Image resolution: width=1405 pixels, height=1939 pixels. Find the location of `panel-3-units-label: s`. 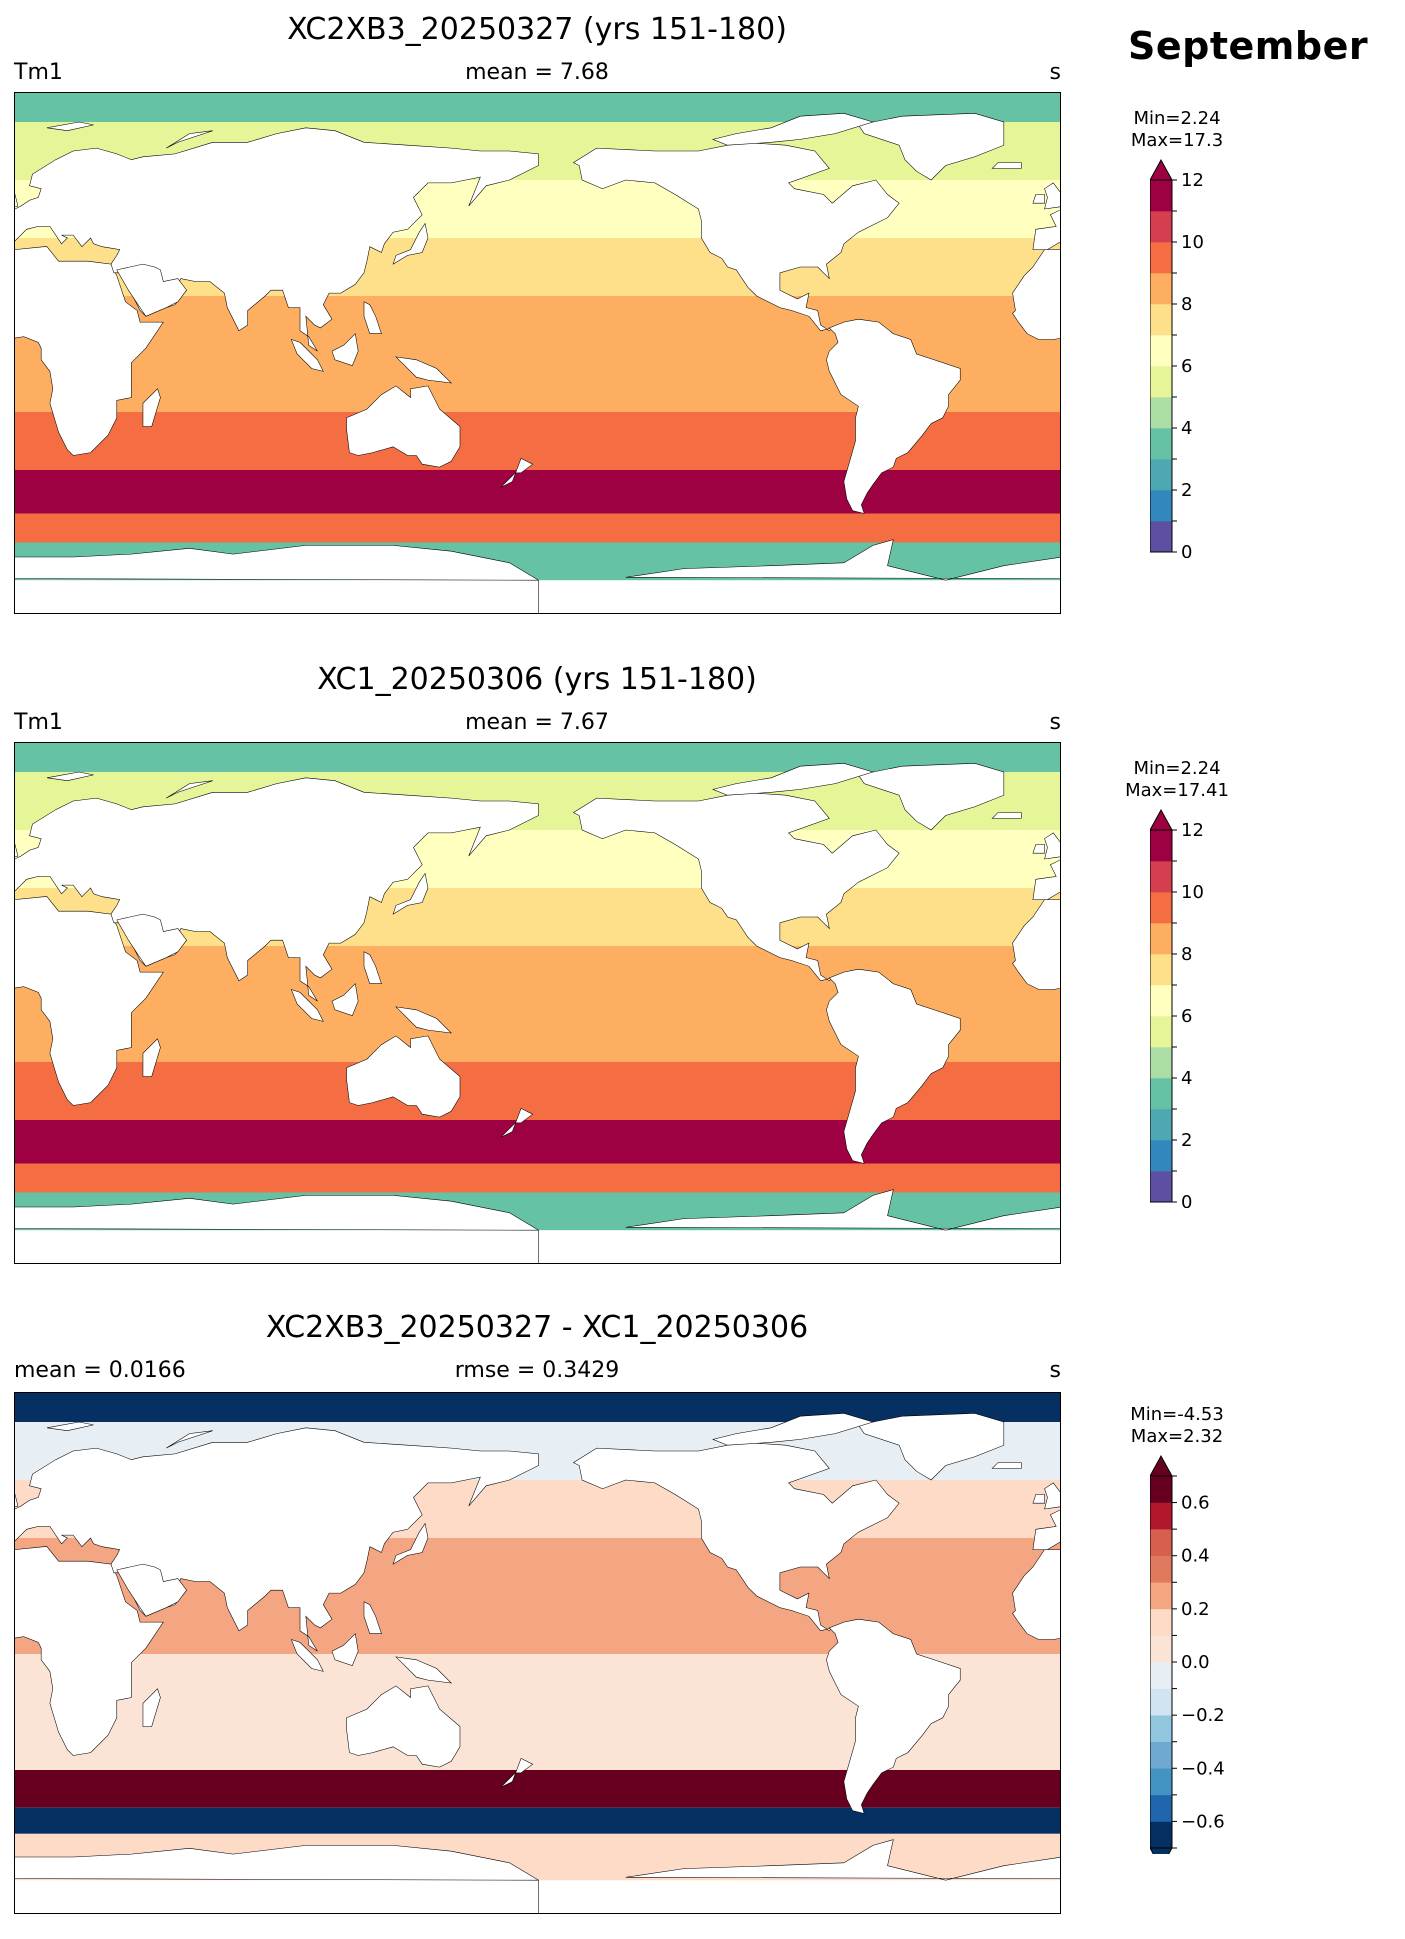

panel-3-units-label: s is located at coordinates (1055, 1370).